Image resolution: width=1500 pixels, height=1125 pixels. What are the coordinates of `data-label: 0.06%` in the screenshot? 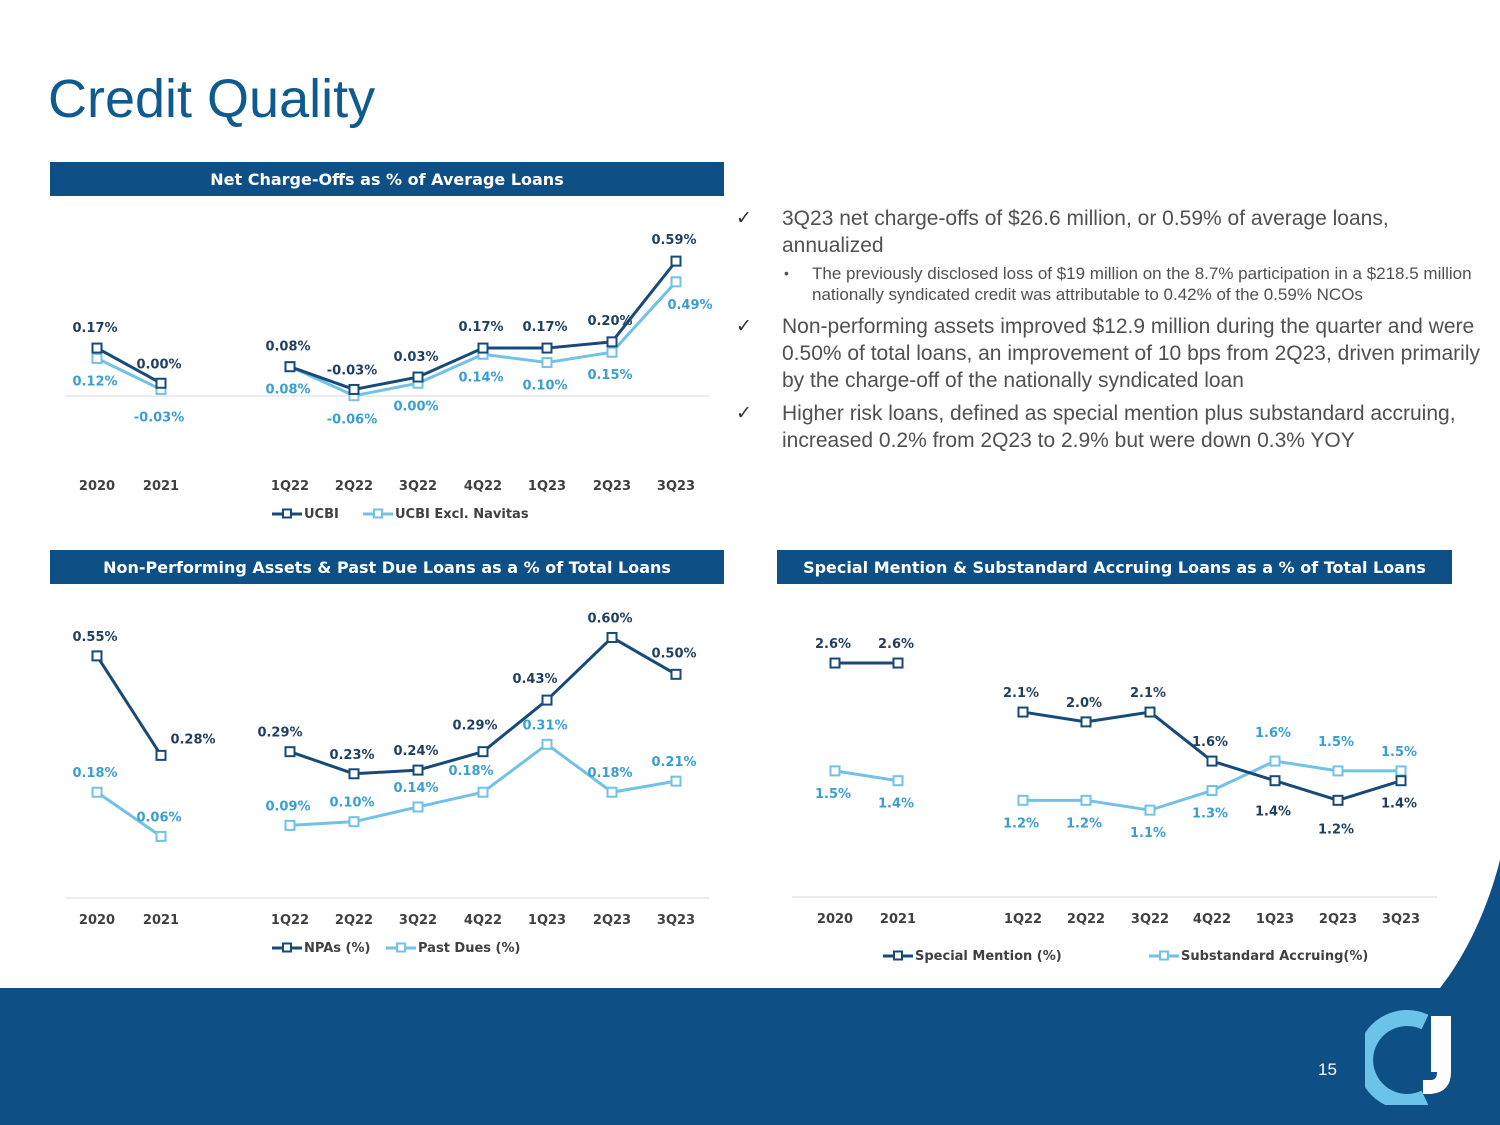 It's located at (158, 817).